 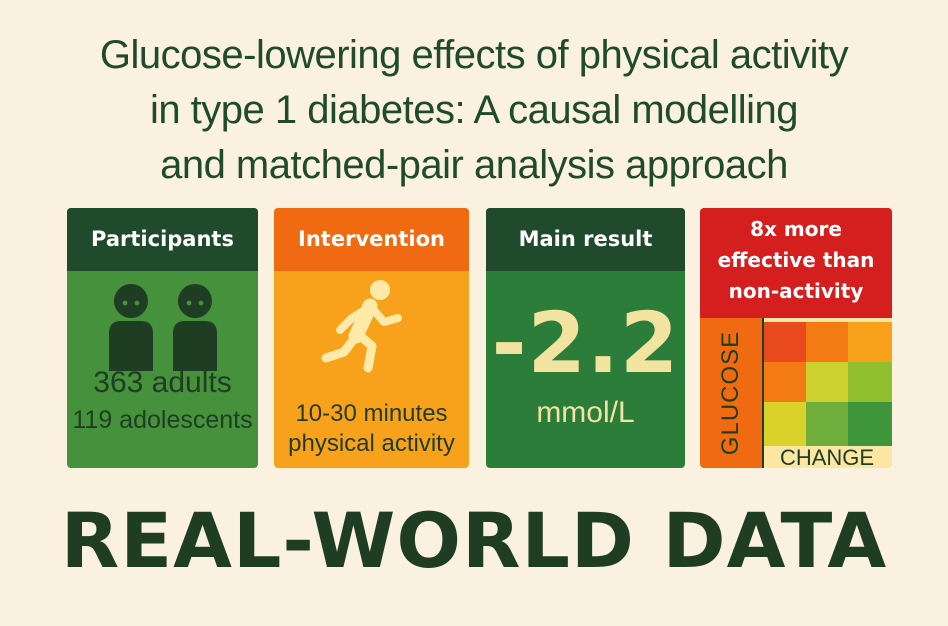 What do you see at coordinates (371, 443) in the screenshot?
I see `intervention-activity: physical activity` at bounding box center [371, 443].